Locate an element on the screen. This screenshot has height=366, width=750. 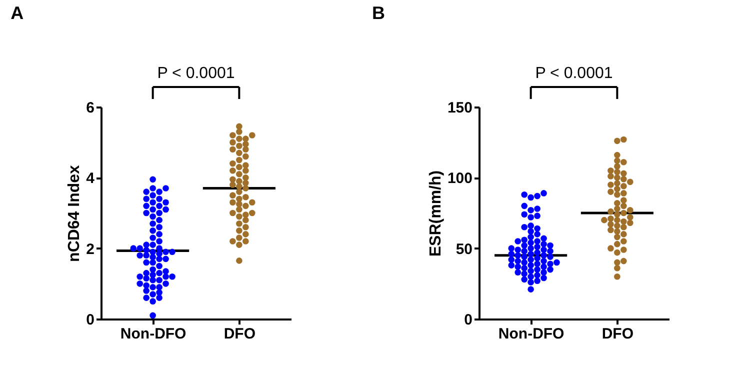
y-tick-label: 2 is located at coordinates (90, 249).